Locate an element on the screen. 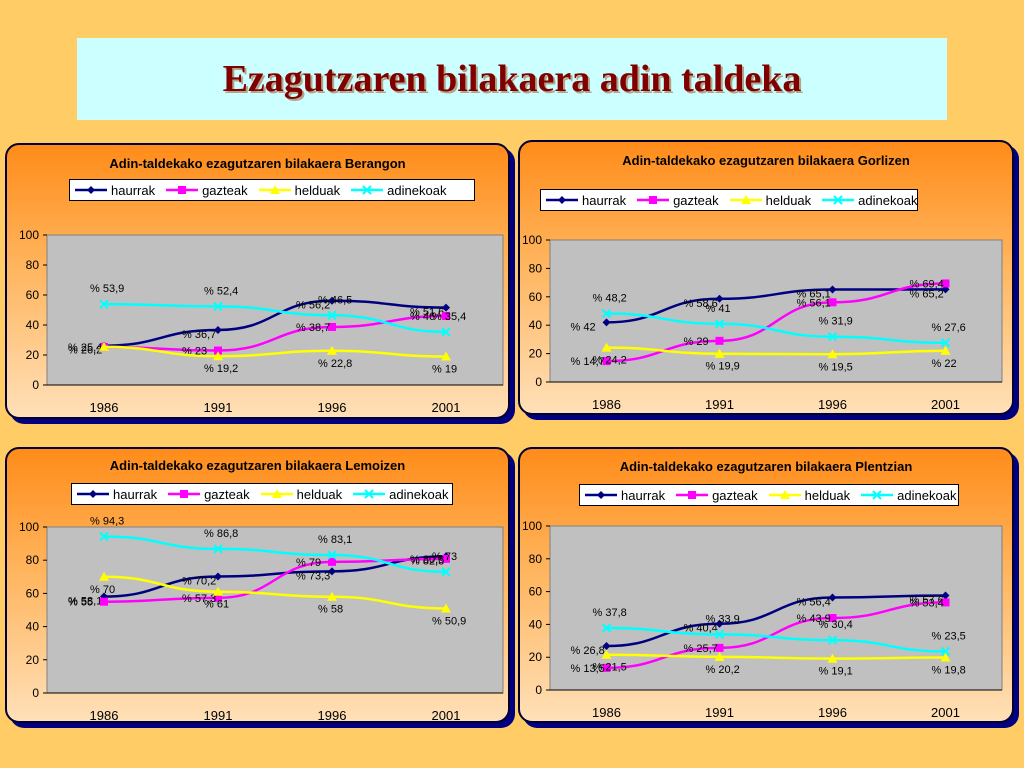 The height and width of the screenshot is (768, 1024). data-label-haurrak: % 42 is located at coordinates (583, 327).